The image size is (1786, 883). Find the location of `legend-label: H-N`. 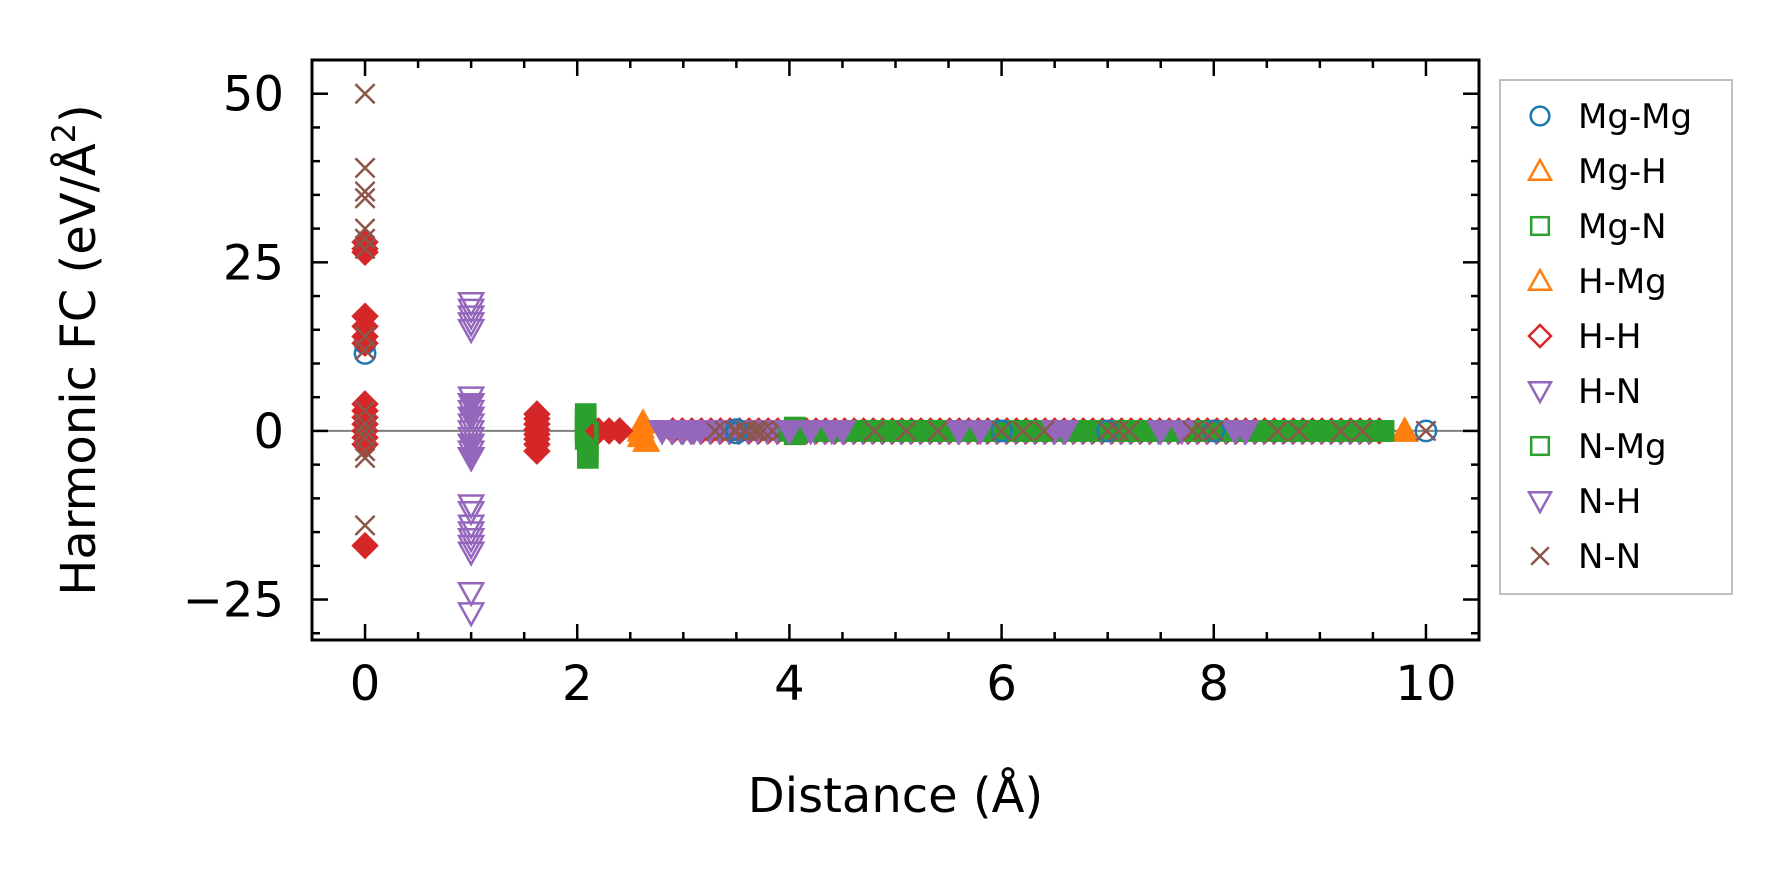

legend-label: H-N is located at coordinates (1609, 392).